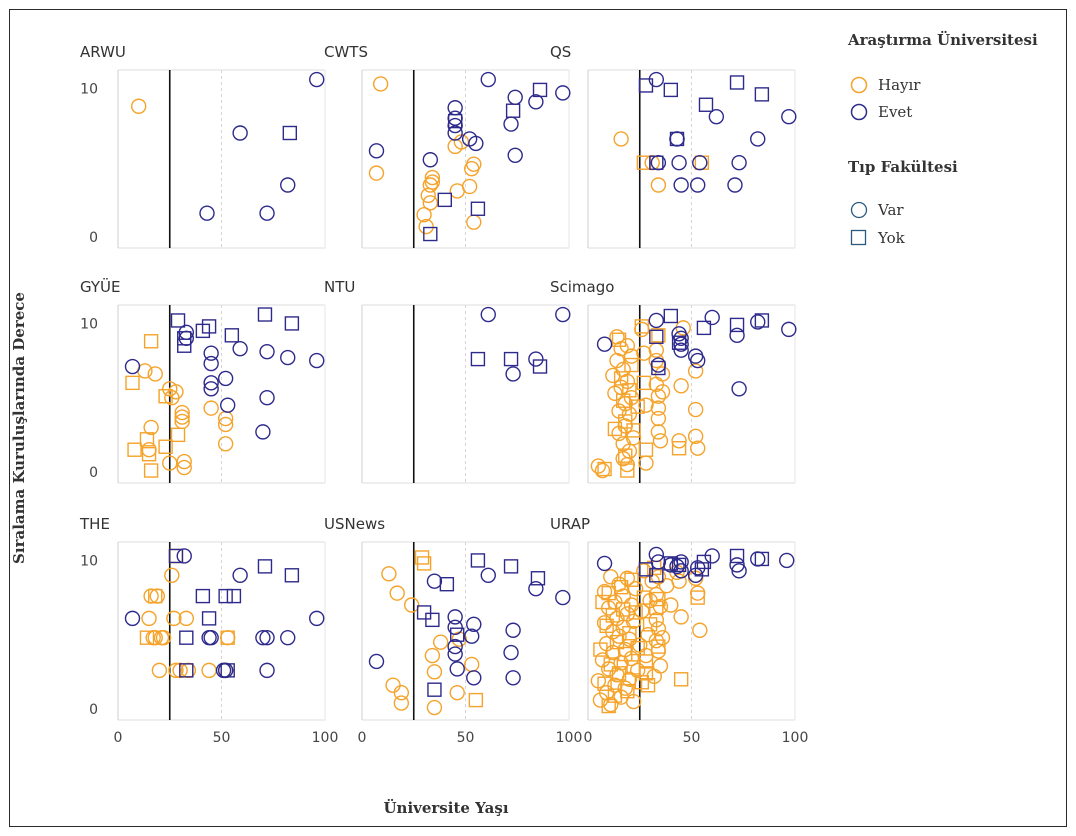 Image resolution: width=1076 pixels, height=836 pixels. What do you see at coordinates (346, 52) in the screenshot?
I see `panel-title: CWTS` at bounding box center [346, 52].